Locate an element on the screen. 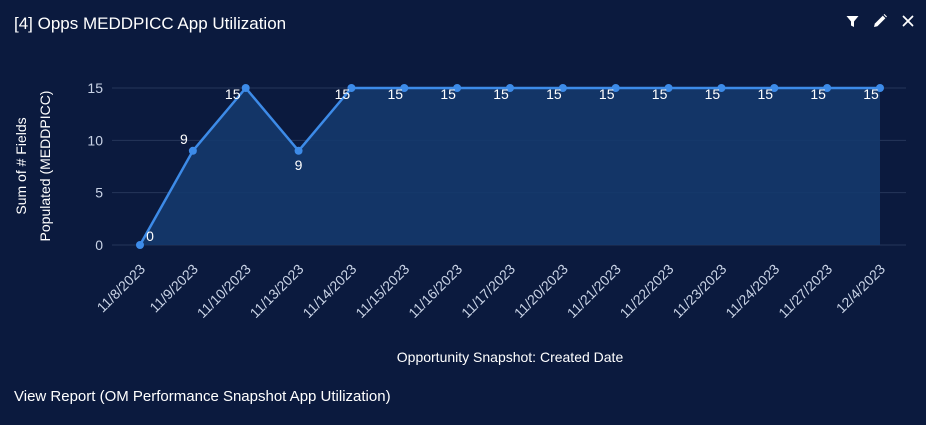 The width and height of the screenshot is (926, 425). x-tick-label: 11/13/2023 is located at coordinates (277, 291).